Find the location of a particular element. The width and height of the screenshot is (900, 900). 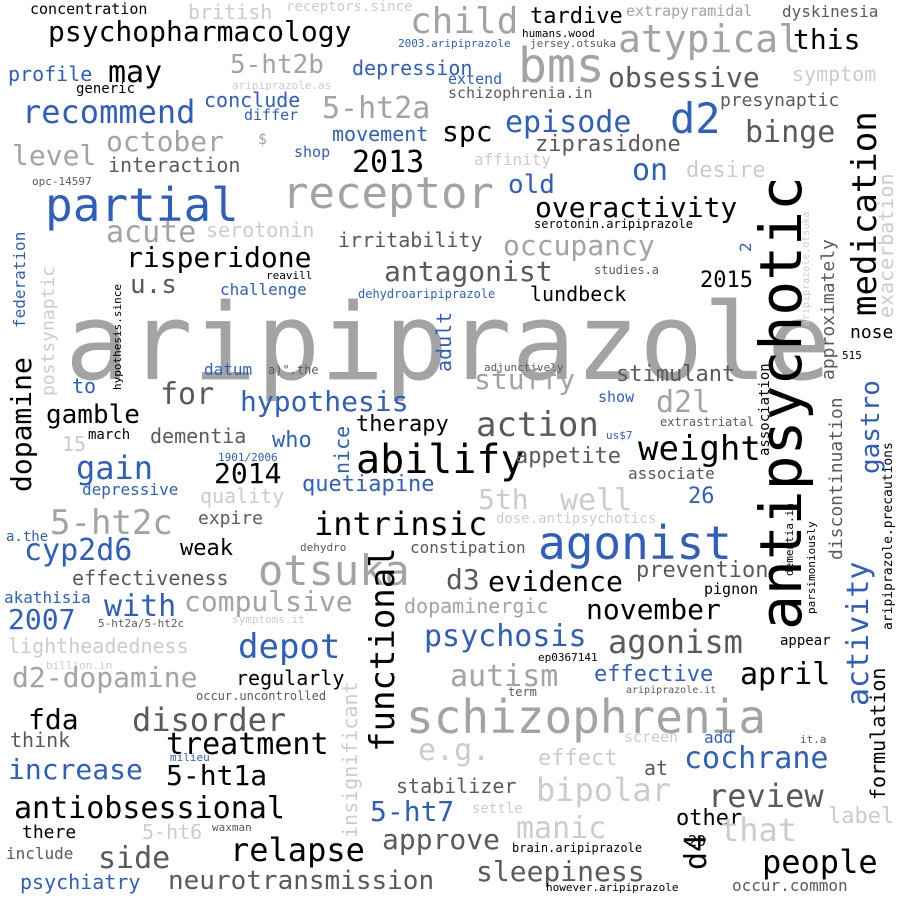

word-pignon: pignon is located at coordinates (731, 589).